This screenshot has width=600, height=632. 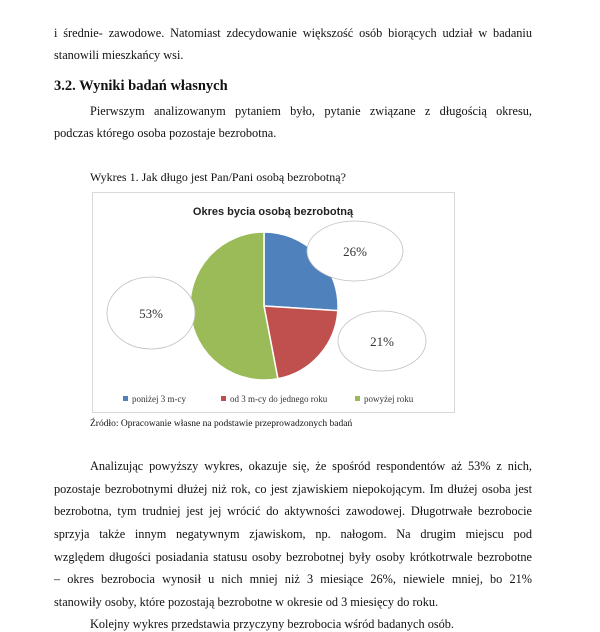 I want to click on legend-label: powyżej roku, so click(x=389, y=399).